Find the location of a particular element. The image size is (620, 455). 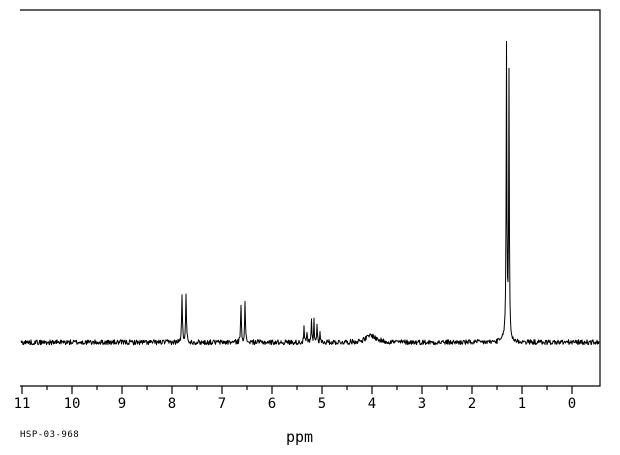

axis-ticks is located at coordinates (297, 390).